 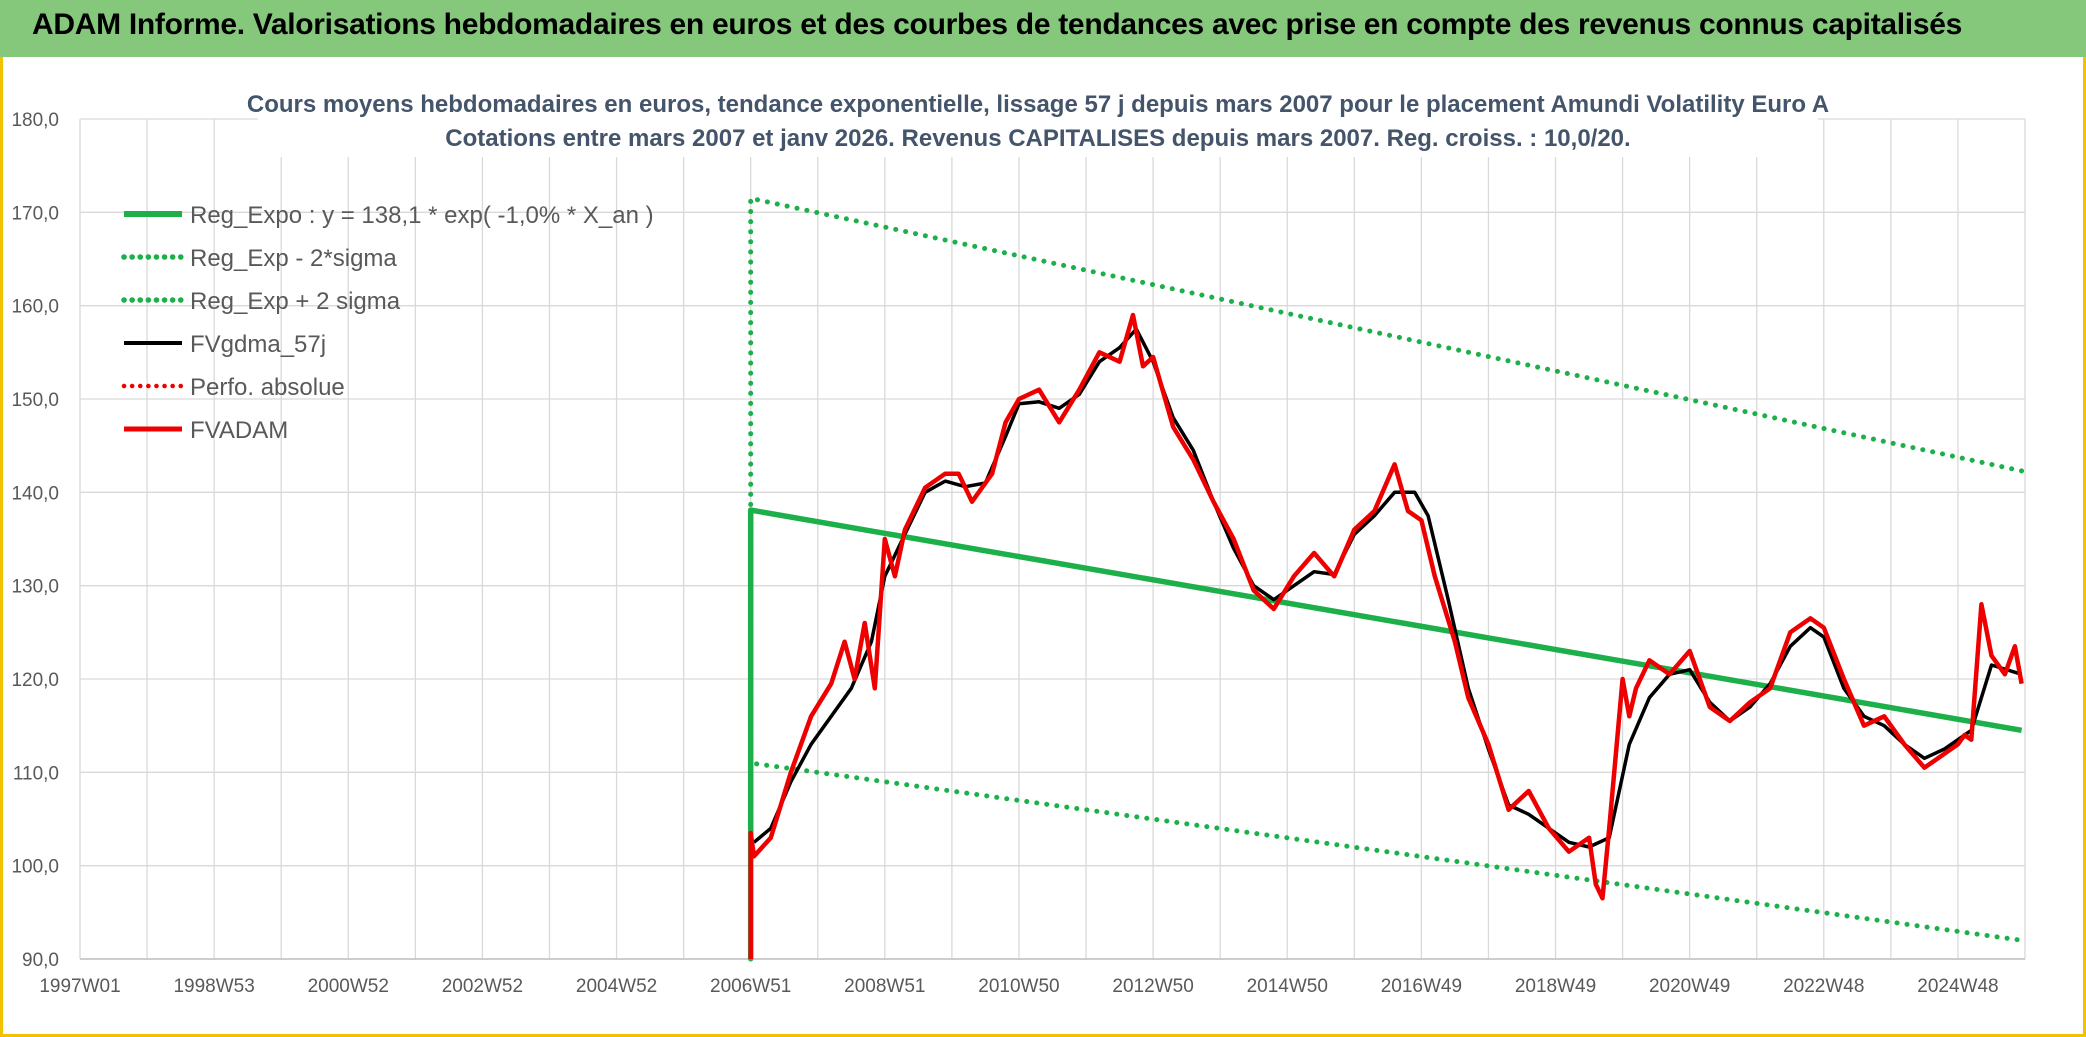 I want to click on y-tick-label: 140,0, so click(x=35, y=493).